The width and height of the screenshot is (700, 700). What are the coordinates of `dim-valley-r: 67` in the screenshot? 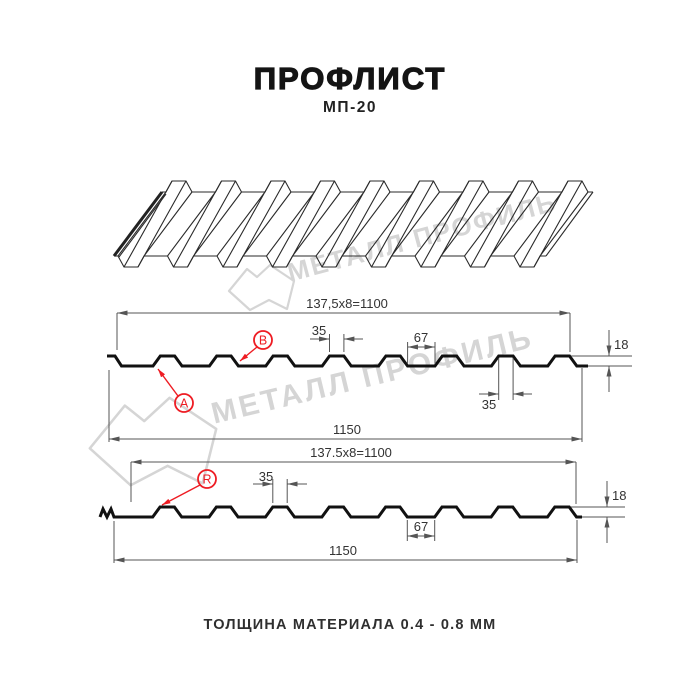 It's located at (421, 526).